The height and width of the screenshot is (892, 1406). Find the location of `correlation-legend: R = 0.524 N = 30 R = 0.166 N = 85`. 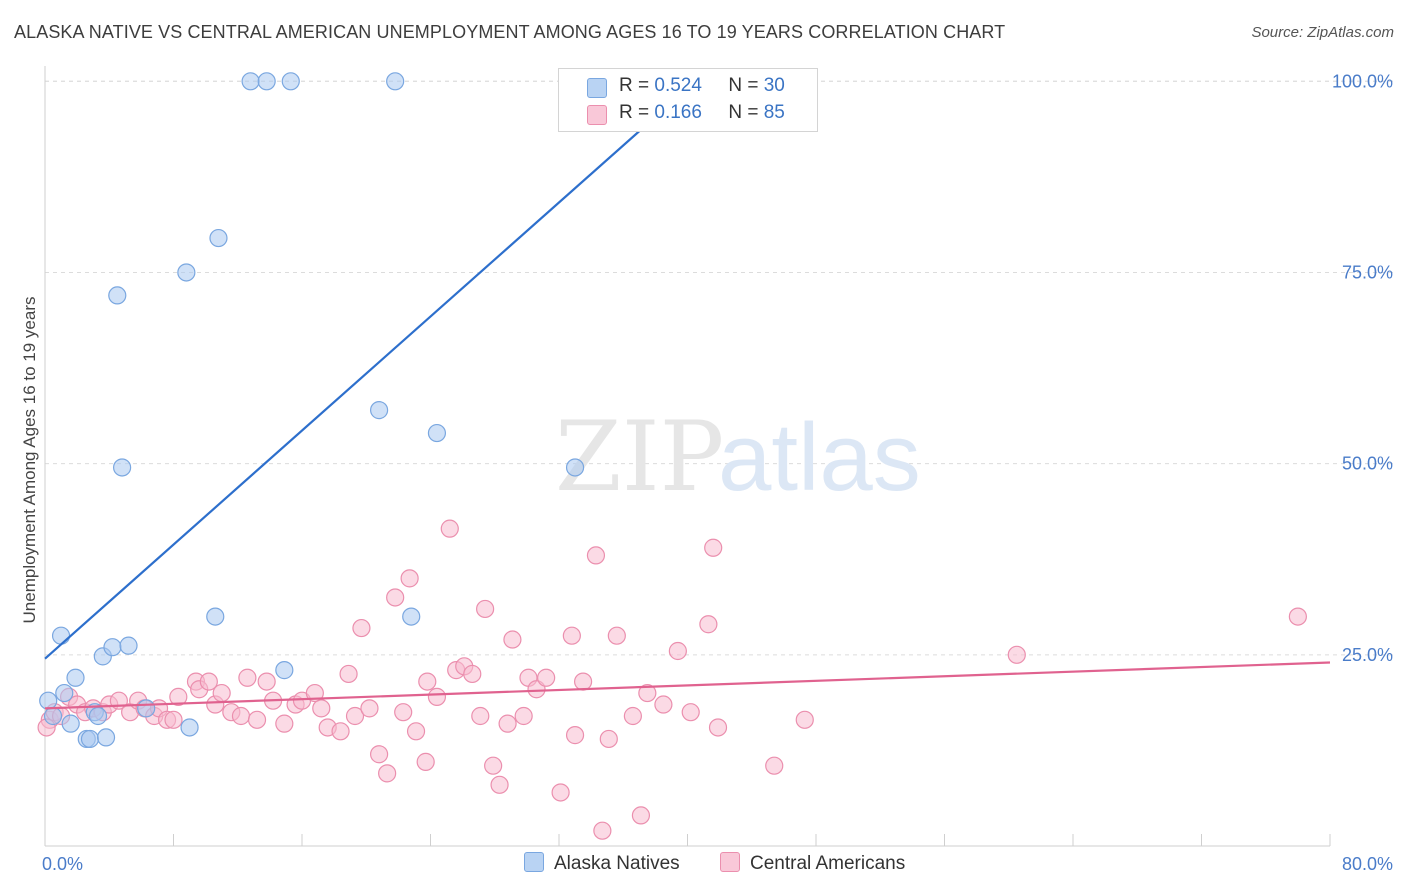

correlation-legend: R = 0.524 N = 30 R = 0.166 N = 85 is located at coordinates (688, 100).